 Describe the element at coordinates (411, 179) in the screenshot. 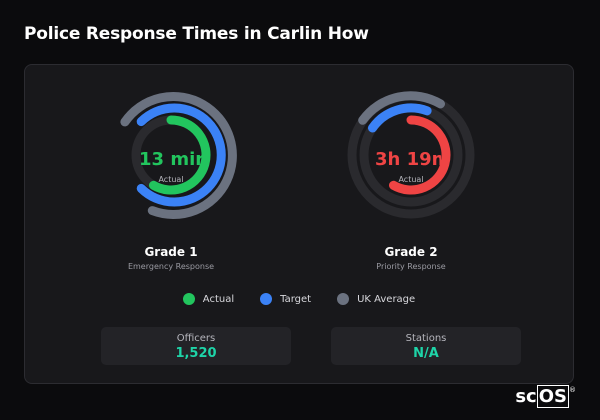

I see `grade-2-value-caption: Actual` at that location.